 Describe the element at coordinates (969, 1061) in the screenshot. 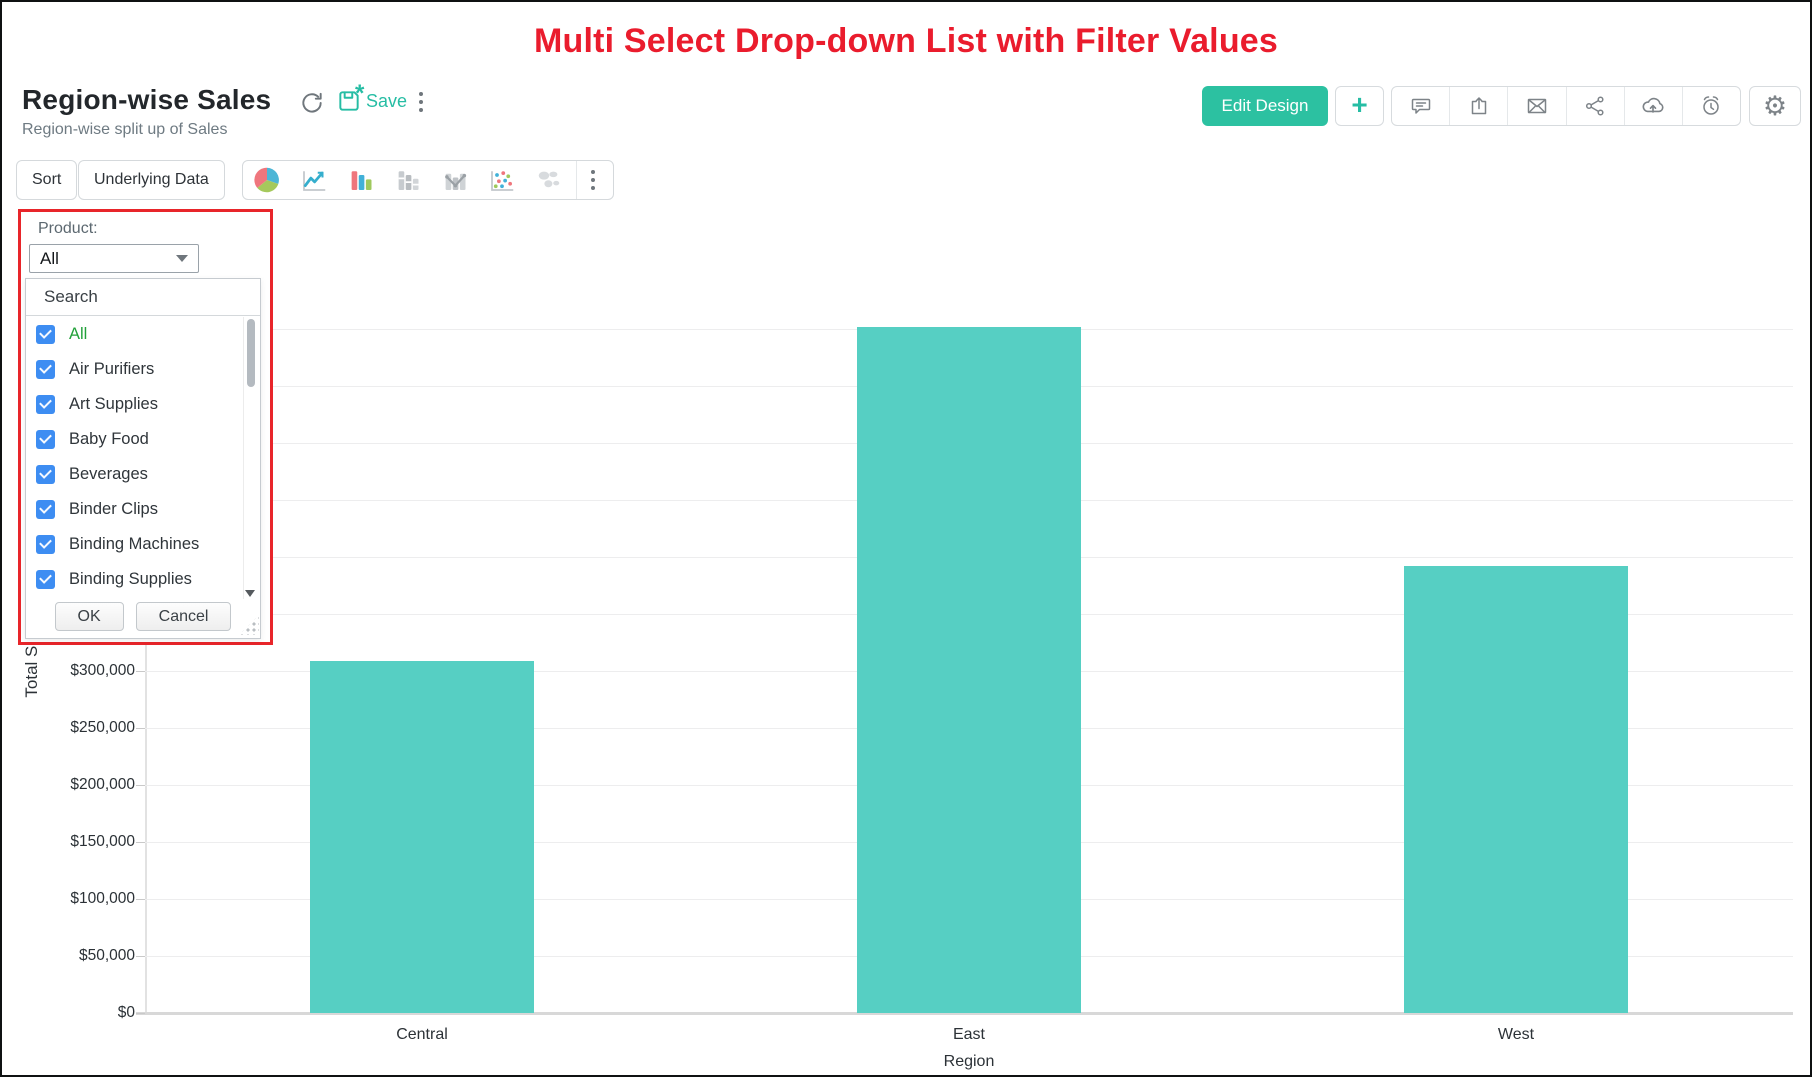

I see `x-axis-title: Region` at that location.